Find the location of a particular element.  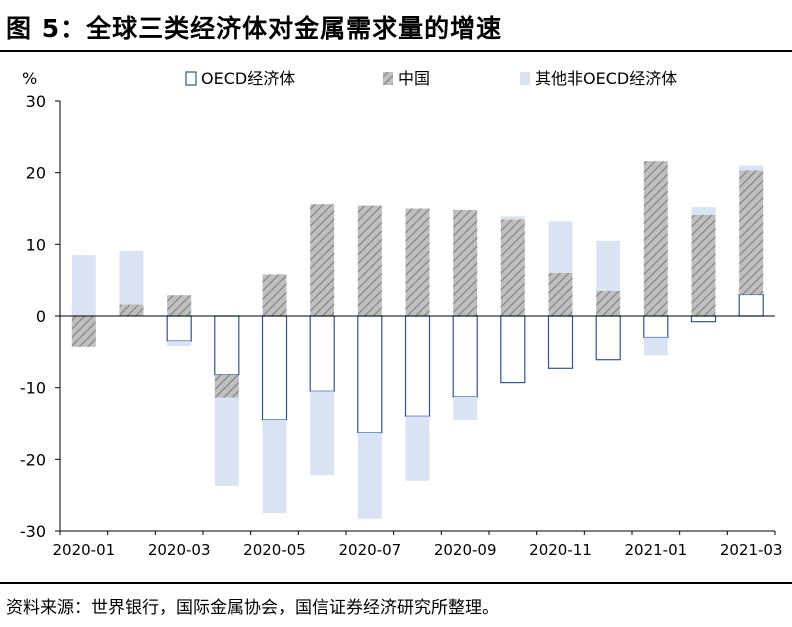

y-tick-label: -30 is located at coordinates (33, 531).